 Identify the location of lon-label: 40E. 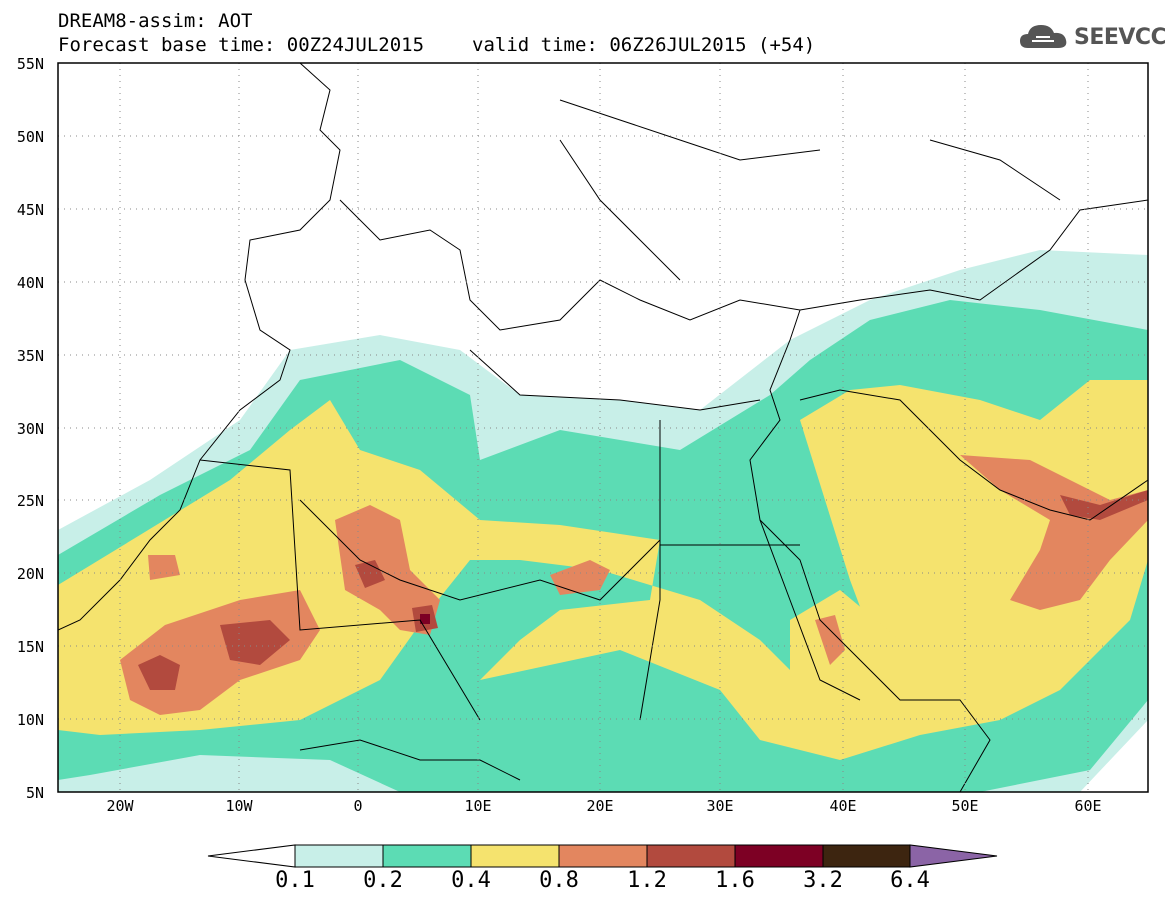
(843, 806).